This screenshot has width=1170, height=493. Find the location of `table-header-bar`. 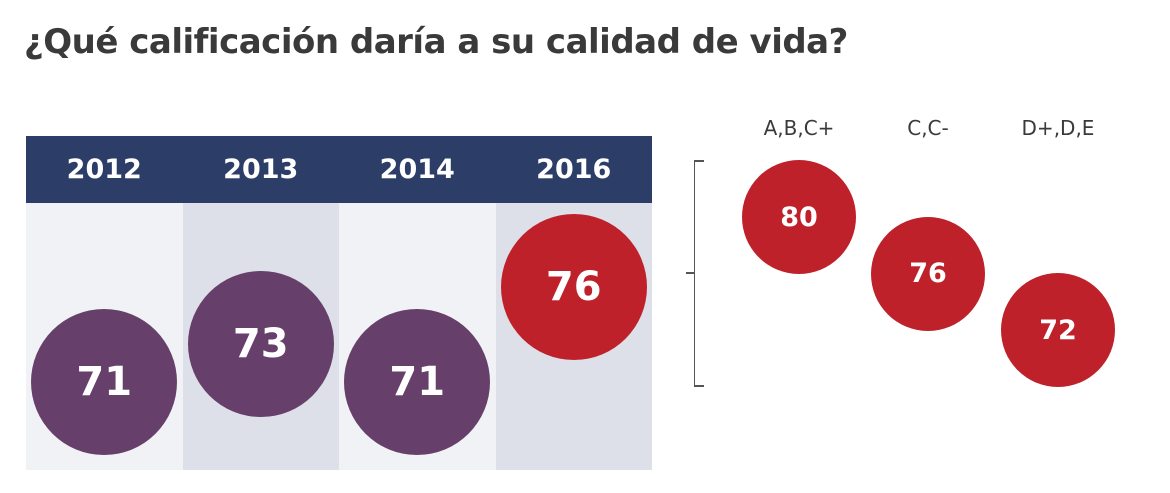

table-header-bar is located at coordinates (339, 169).